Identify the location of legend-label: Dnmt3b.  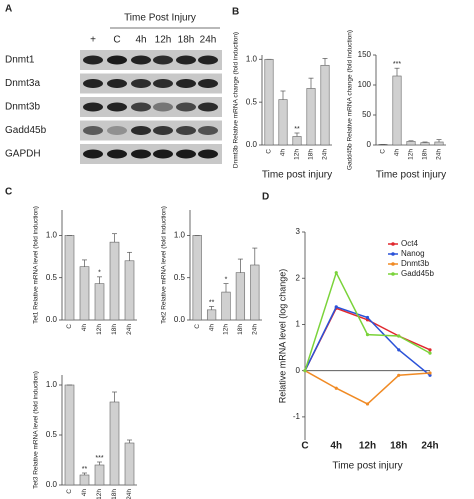
(415, 263).